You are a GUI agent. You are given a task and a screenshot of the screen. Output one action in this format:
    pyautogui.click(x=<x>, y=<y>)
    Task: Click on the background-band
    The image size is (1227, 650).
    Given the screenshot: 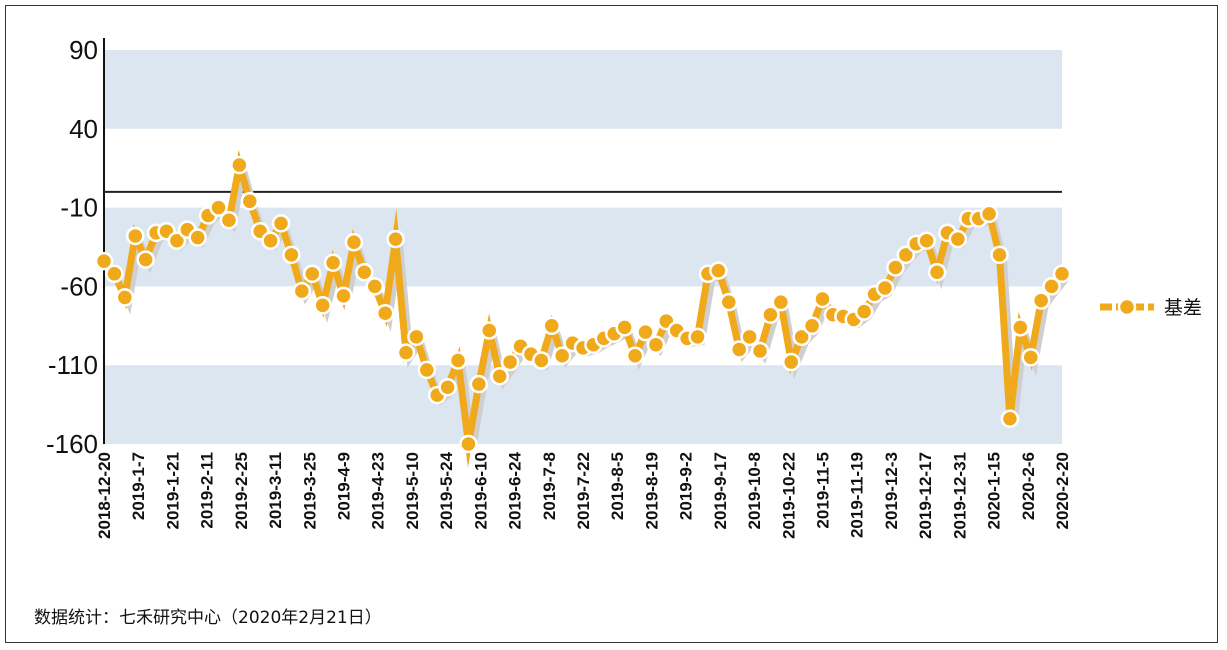 What is the action you would take?
    pyautogui.click(x=583, y=404)
    